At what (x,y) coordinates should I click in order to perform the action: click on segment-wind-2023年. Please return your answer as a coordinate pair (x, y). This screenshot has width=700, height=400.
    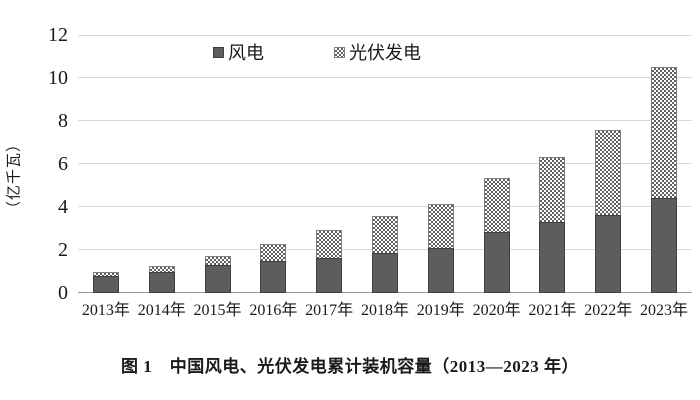
    Looking at the image, I should click on (664, 245).